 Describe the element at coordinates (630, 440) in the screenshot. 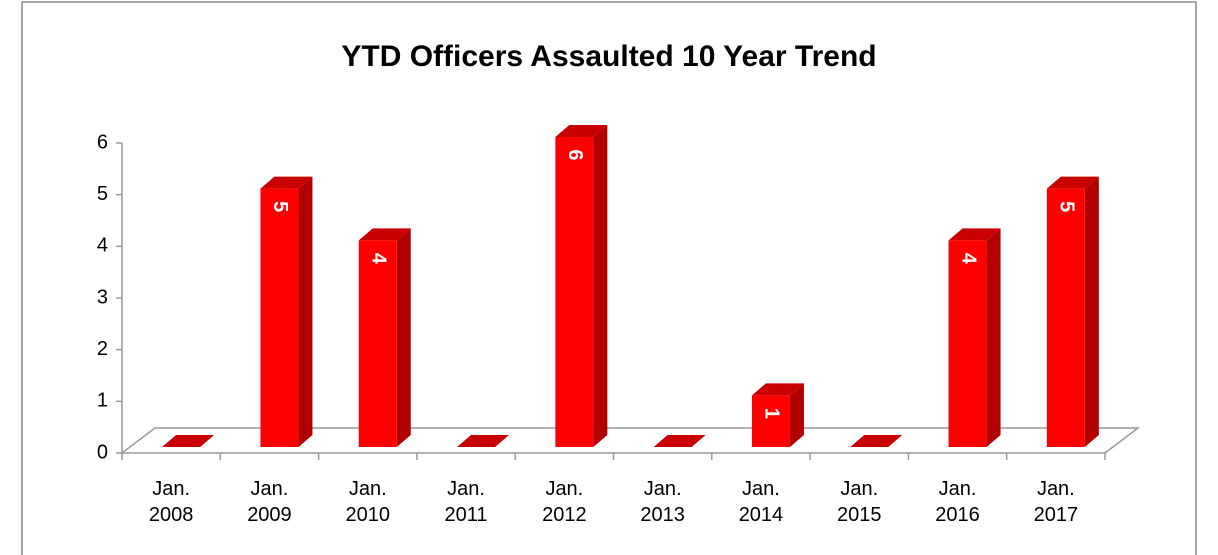

I see `floor` at that location.